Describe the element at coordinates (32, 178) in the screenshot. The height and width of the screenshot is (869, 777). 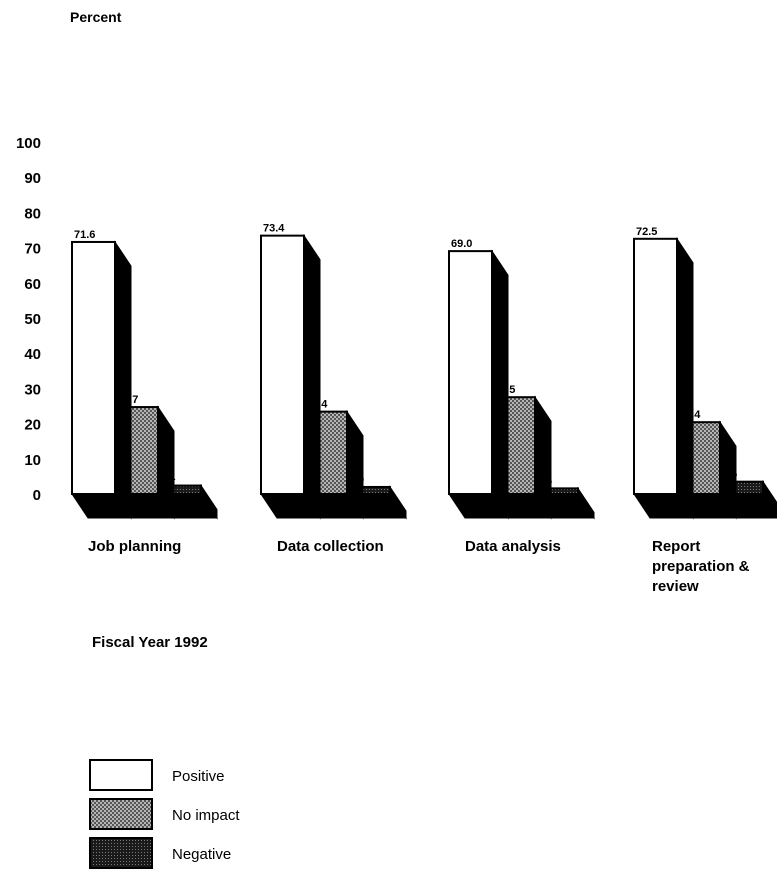
I see `y-tick-label: 90` at that location.